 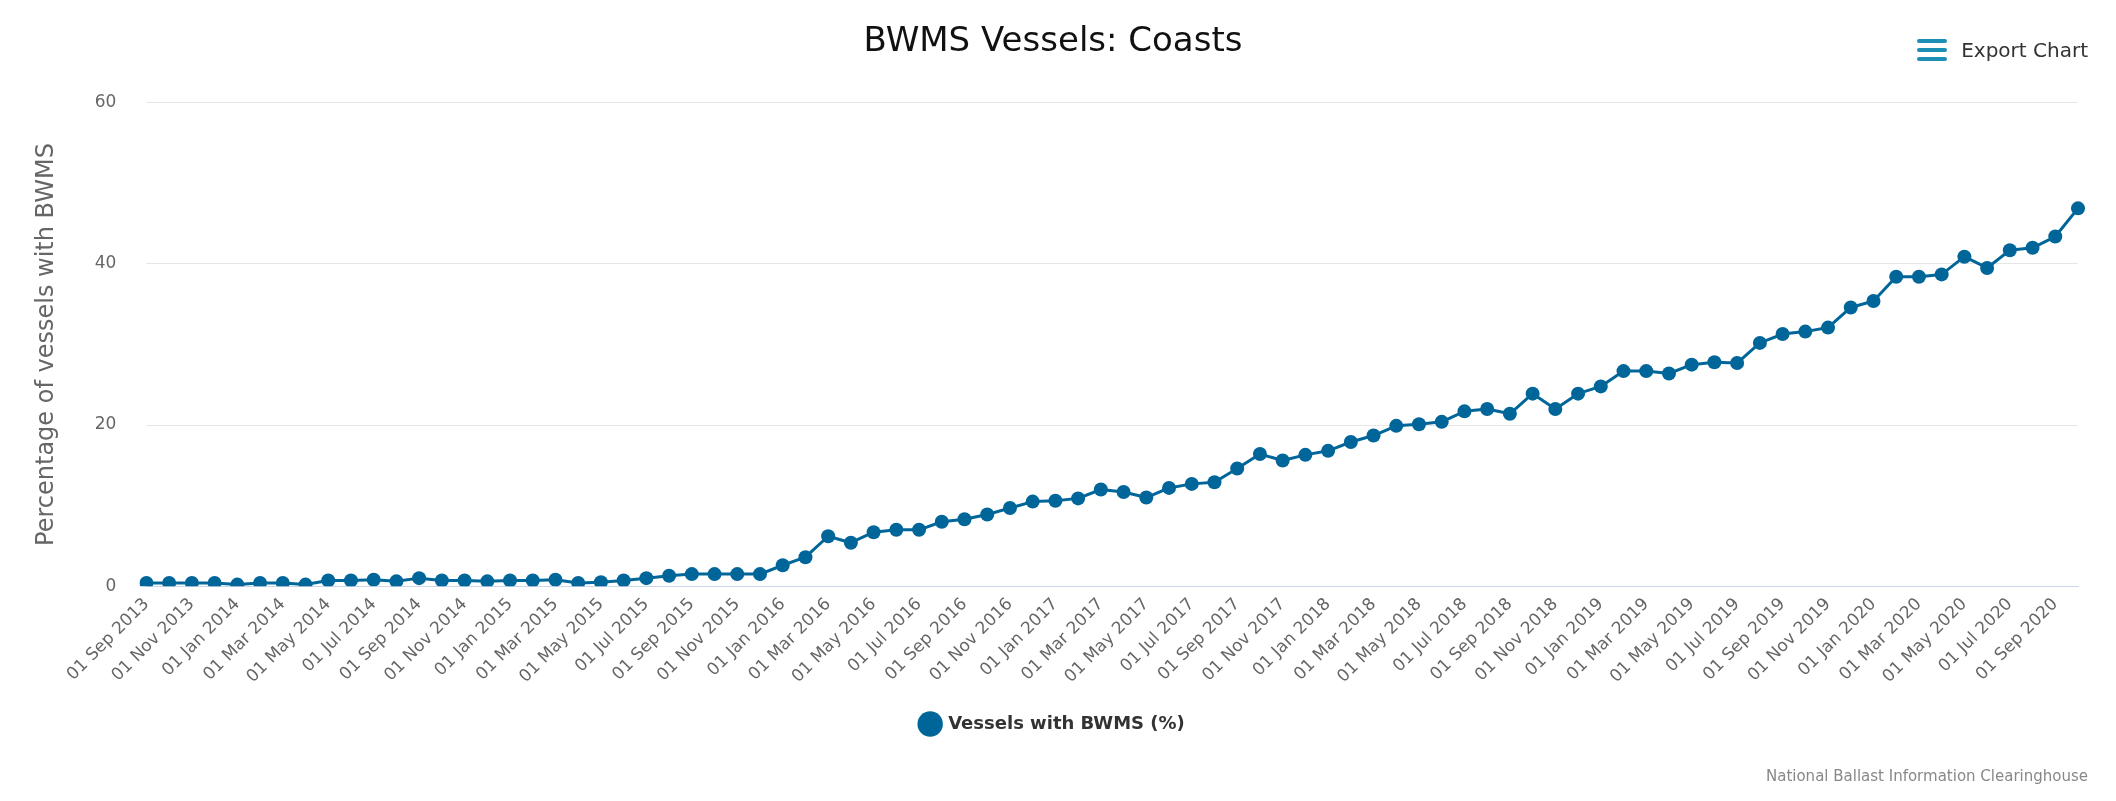 What do you see at coordinates (111, 584) in the screenshot?
I see `y-tick-label: 0` at bounding box center [111, 584].